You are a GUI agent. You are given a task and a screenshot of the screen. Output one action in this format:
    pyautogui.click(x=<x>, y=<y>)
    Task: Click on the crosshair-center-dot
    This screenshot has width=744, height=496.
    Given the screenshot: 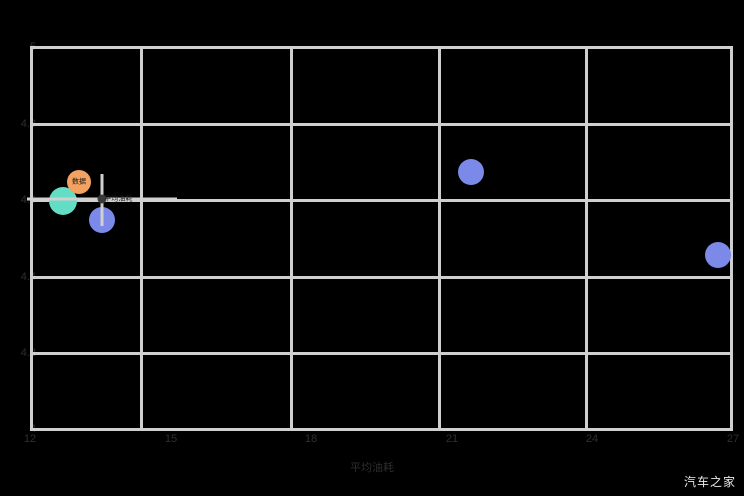 What is the action you would take?
    pyautogui.click(x=102, y=199)
    